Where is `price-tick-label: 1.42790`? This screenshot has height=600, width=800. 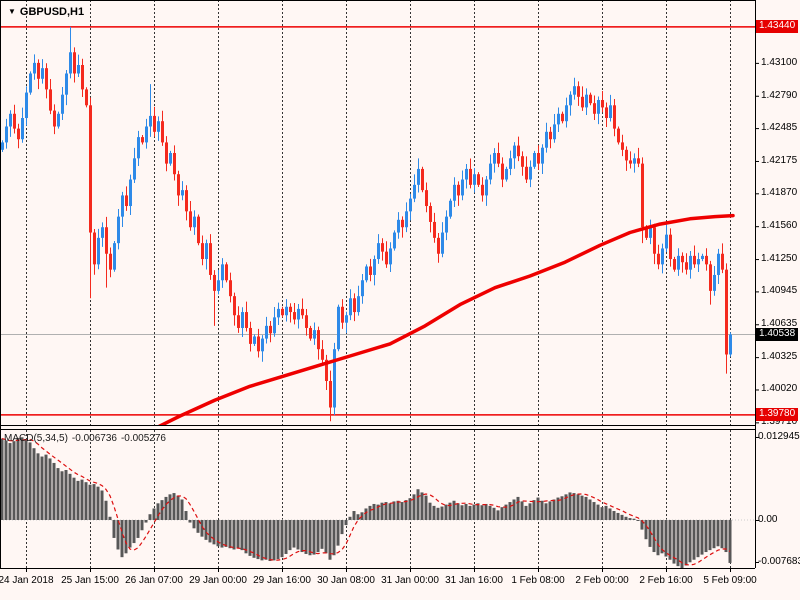
price-tick-label: 1.42790 is located at coordinates (779, 95).